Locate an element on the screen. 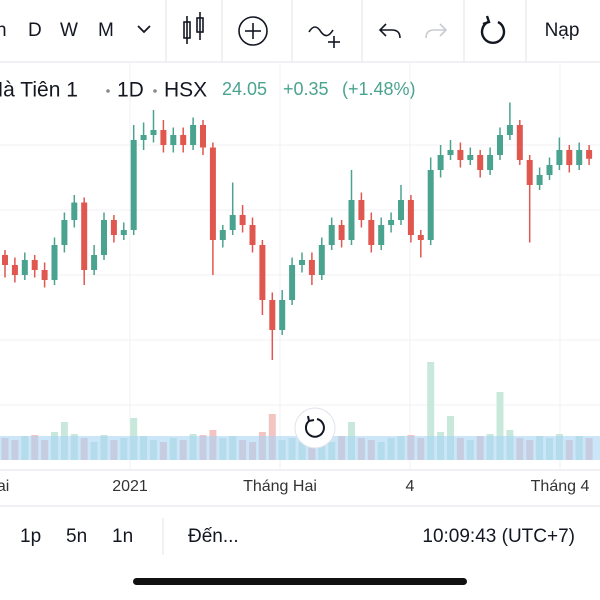 This screenshot has width=600, height=600. symbol-header: Hà Tiên 1 1D HSX 24.05 +0.35 (+1.48%) is located at coordinates (208, 90).